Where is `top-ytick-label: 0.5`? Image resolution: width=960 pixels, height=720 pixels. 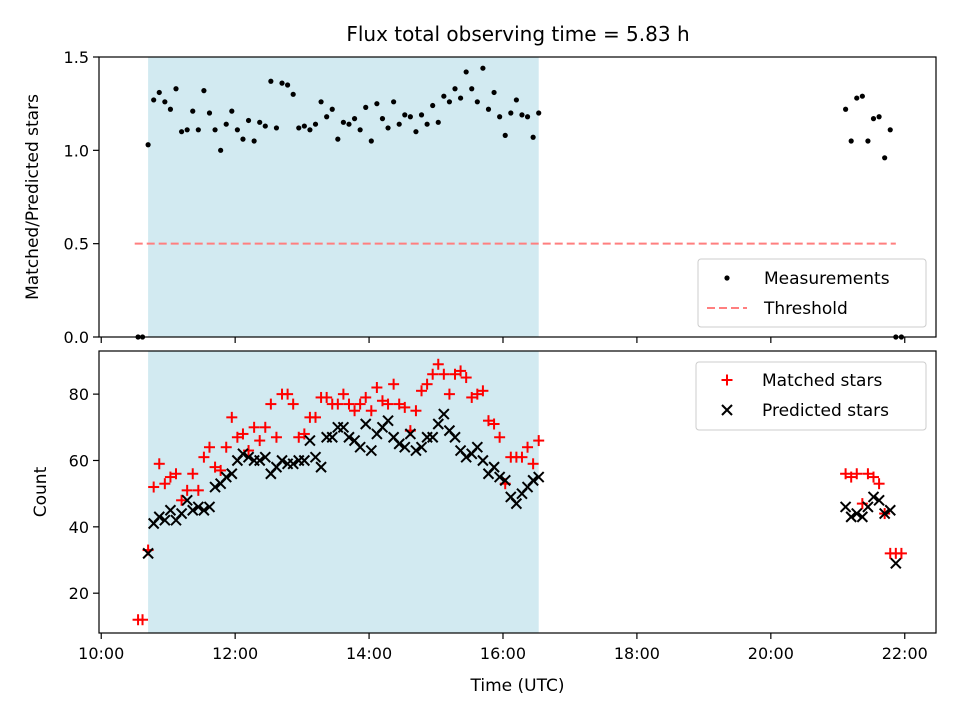 top-ytick-label: 0.5 is located at coordinates (76, 244).